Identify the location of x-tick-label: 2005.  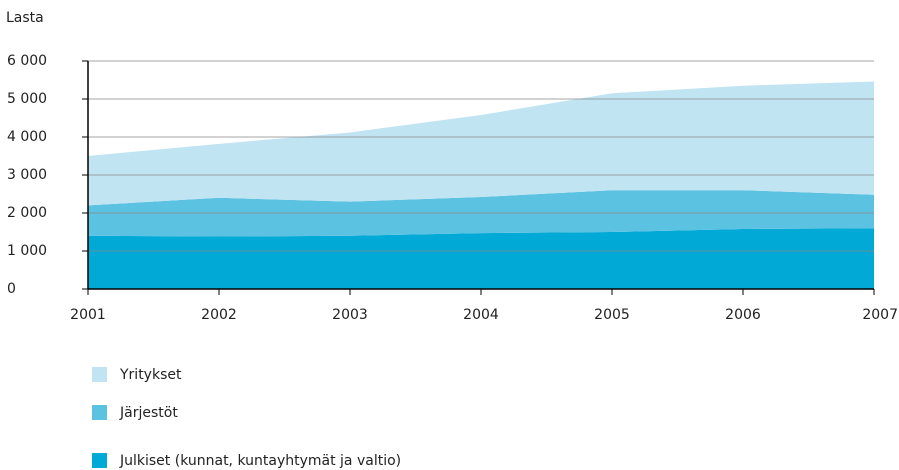
(612, 315).